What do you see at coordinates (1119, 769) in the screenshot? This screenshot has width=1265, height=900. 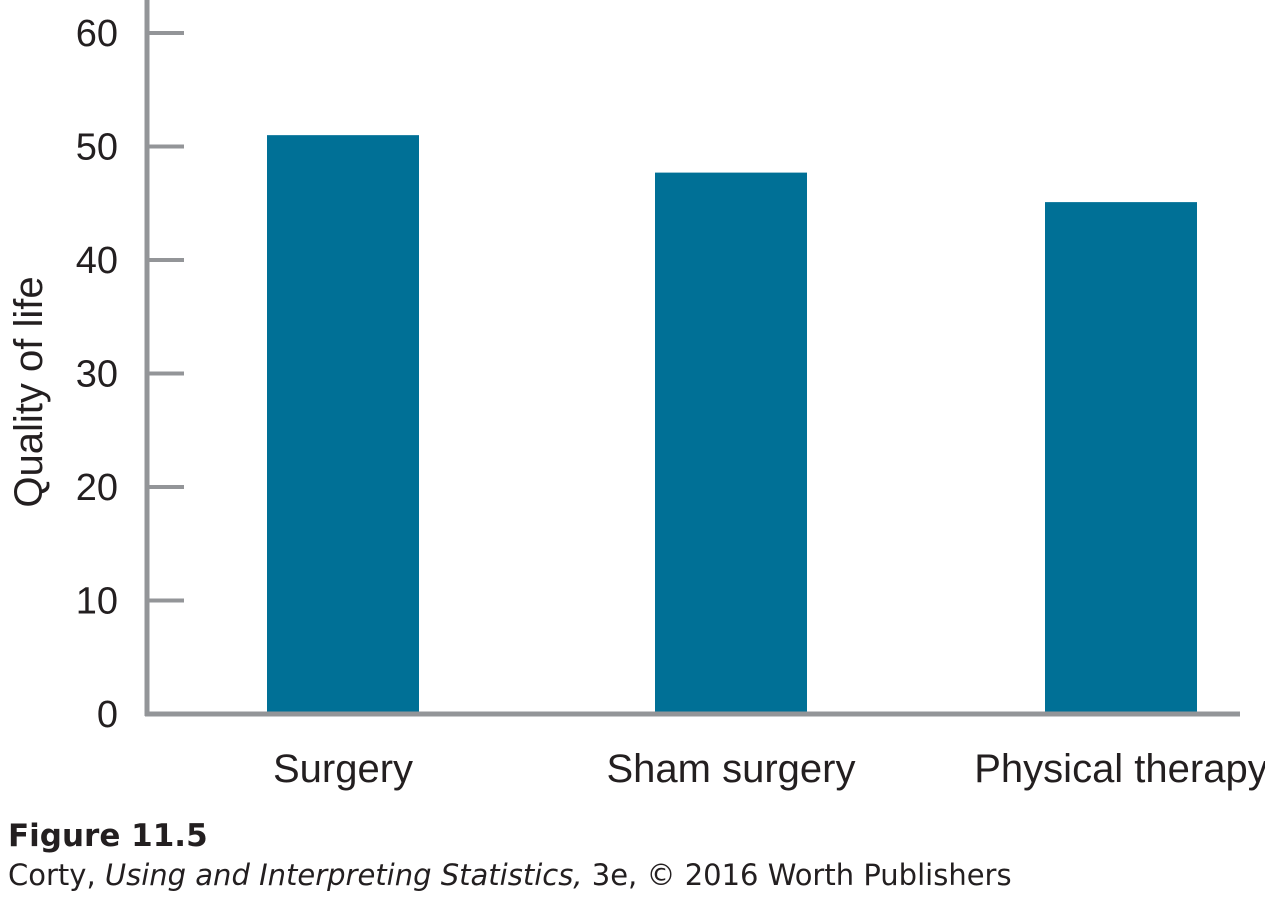 I see `x-category-label: Physical therapy` at bounding box center [1119, 769].